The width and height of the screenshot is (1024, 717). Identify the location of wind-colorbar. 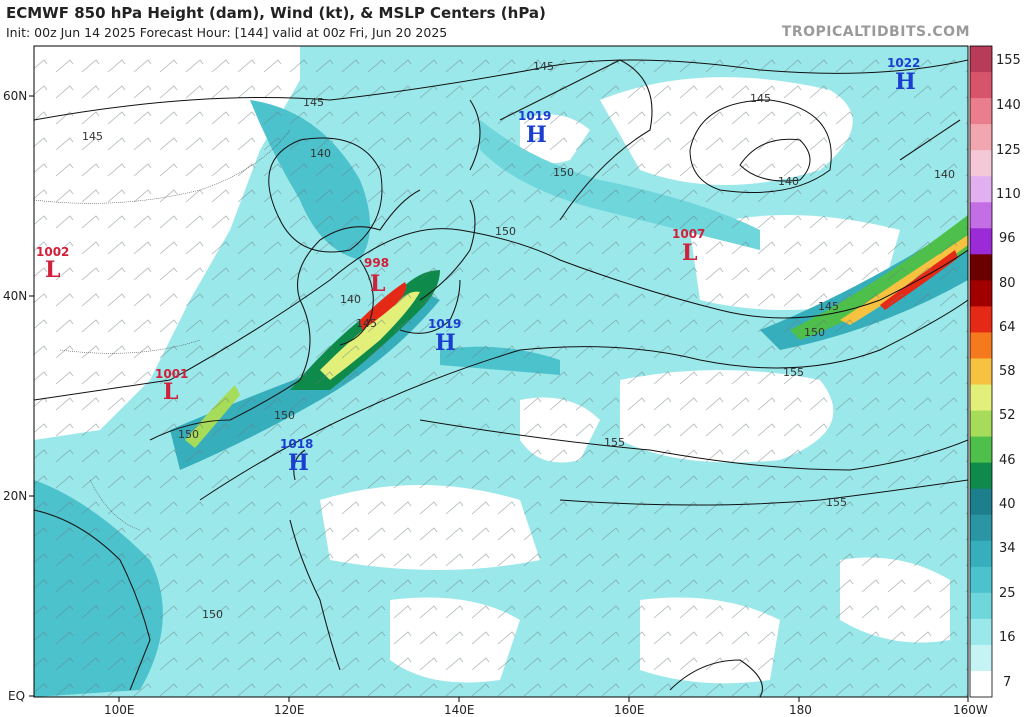
(981, 371).